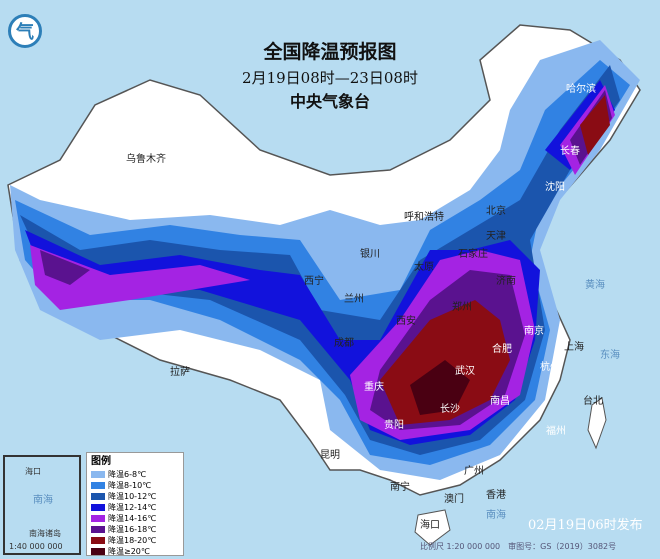  Describe the element at coordinates (127, 474) in the screenshot. I see `legend-label: 降温6-8℃` at that location.